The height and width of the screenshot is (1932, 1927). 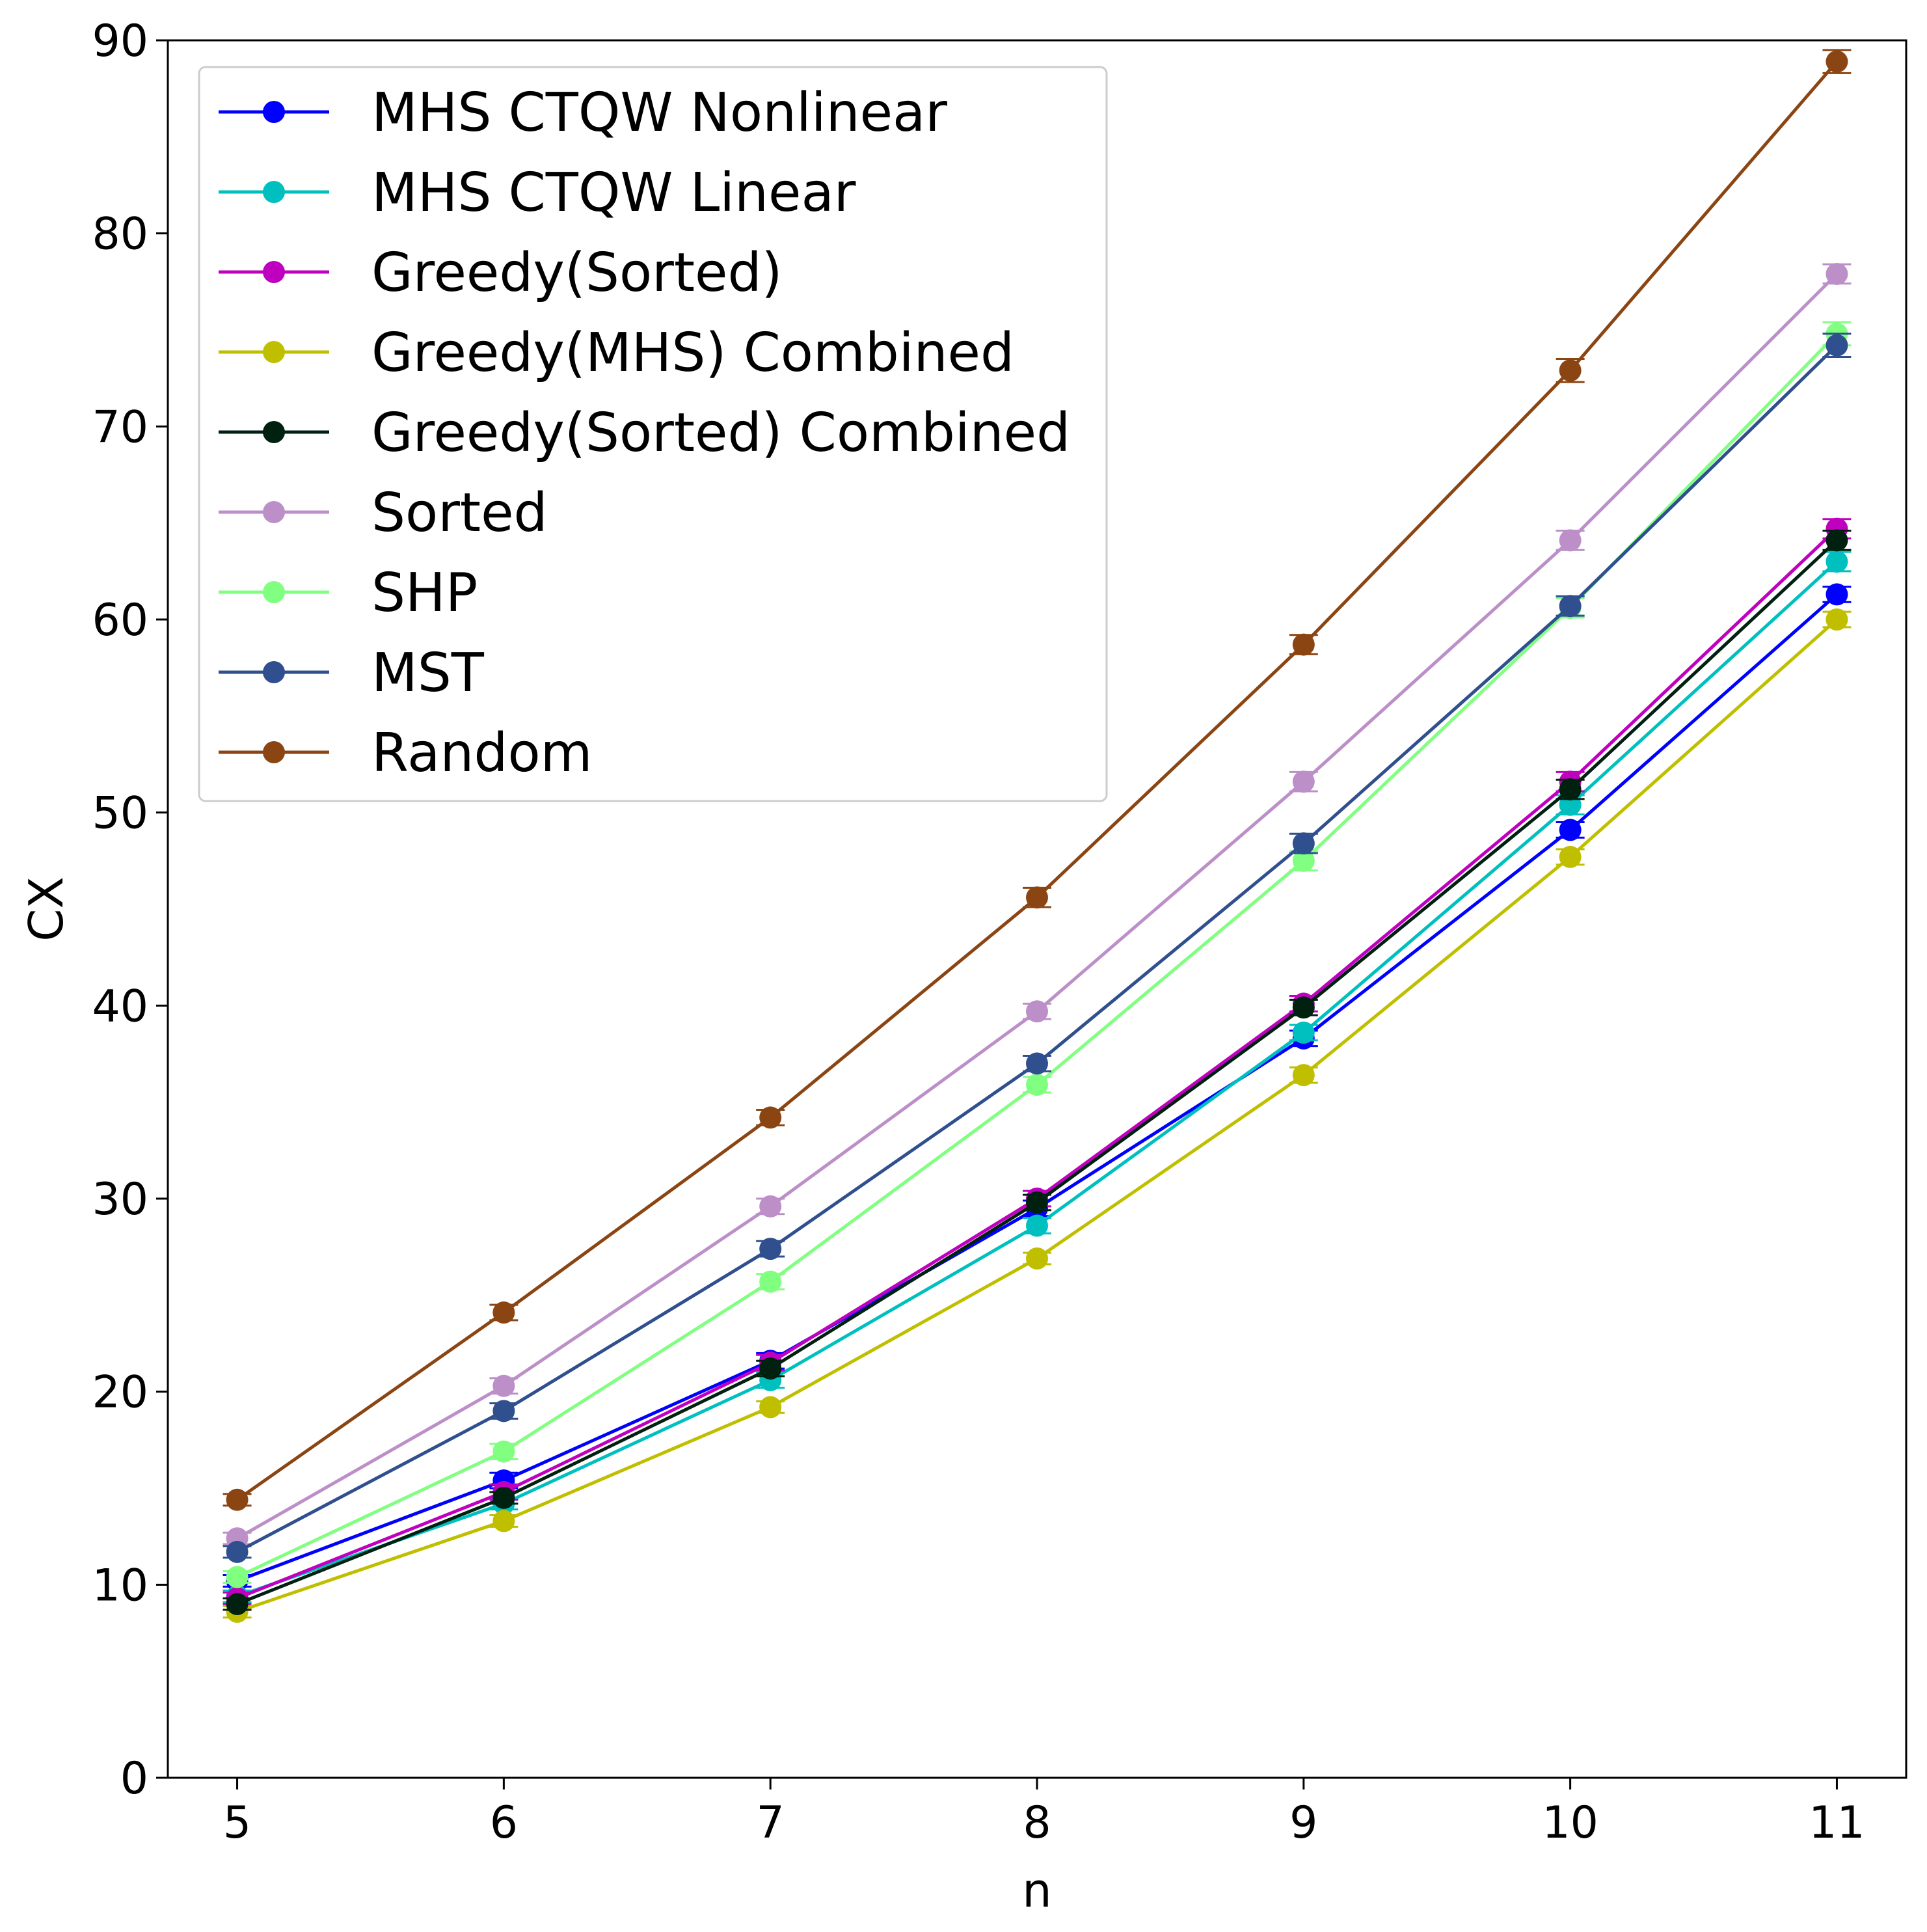 I want to click on legend-item: Greedy(Sorted), so click(x=501, y=273).